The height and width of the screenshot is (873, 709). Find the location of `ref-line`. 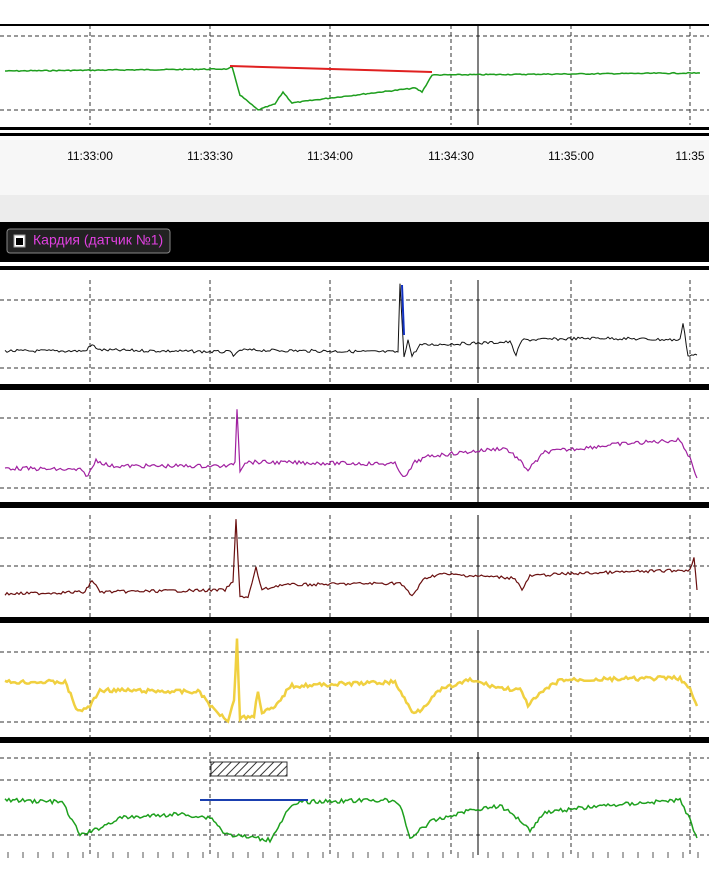

ref-line is located at coordinates (331, 69).